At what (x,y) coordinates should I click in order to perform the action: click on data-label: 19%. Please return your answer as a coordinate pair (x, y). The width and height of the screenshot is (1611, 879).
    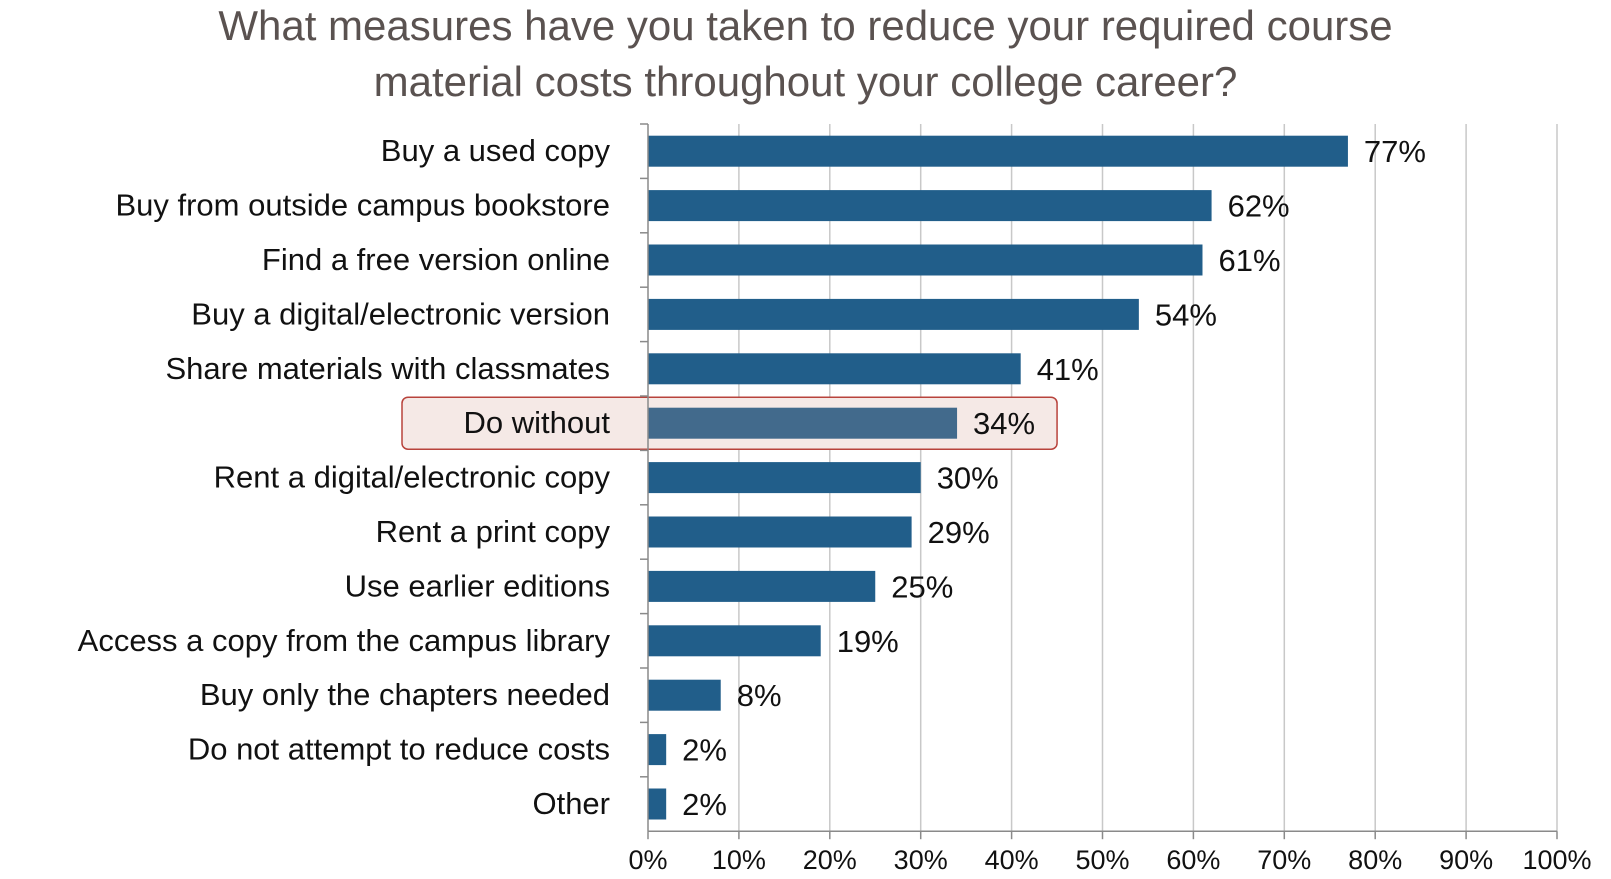
    Looking at the image, I should click on (868, 641).